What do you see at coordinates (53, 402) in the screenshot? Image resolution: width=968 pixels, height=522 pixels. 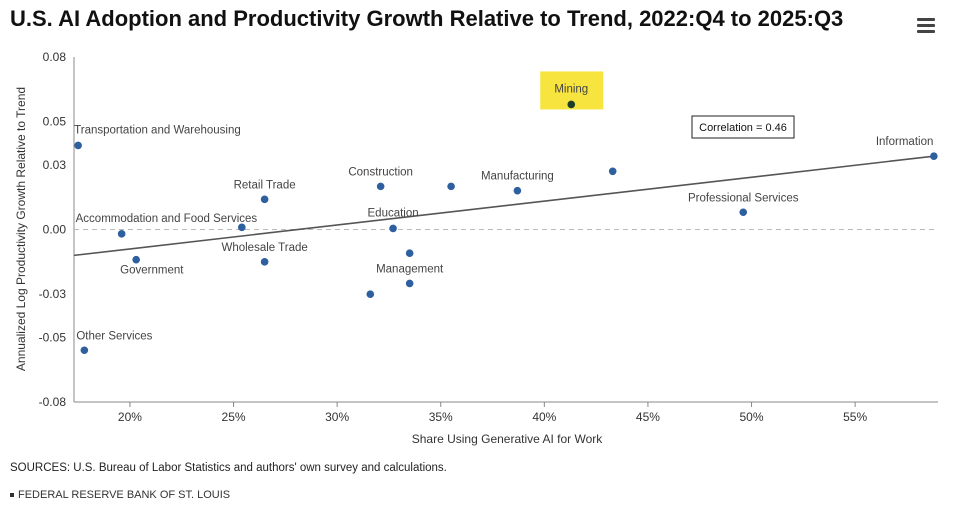 I see `y-tick-label: -0.08` at bounding box center [53, 402].